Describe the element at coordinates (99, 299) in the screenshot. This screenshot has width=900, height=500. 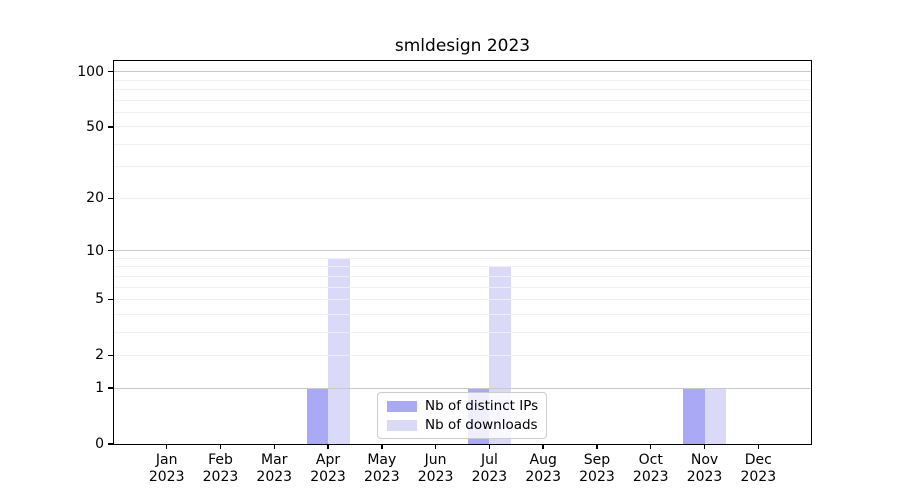
I see `y-tick-label: 5` at that location.